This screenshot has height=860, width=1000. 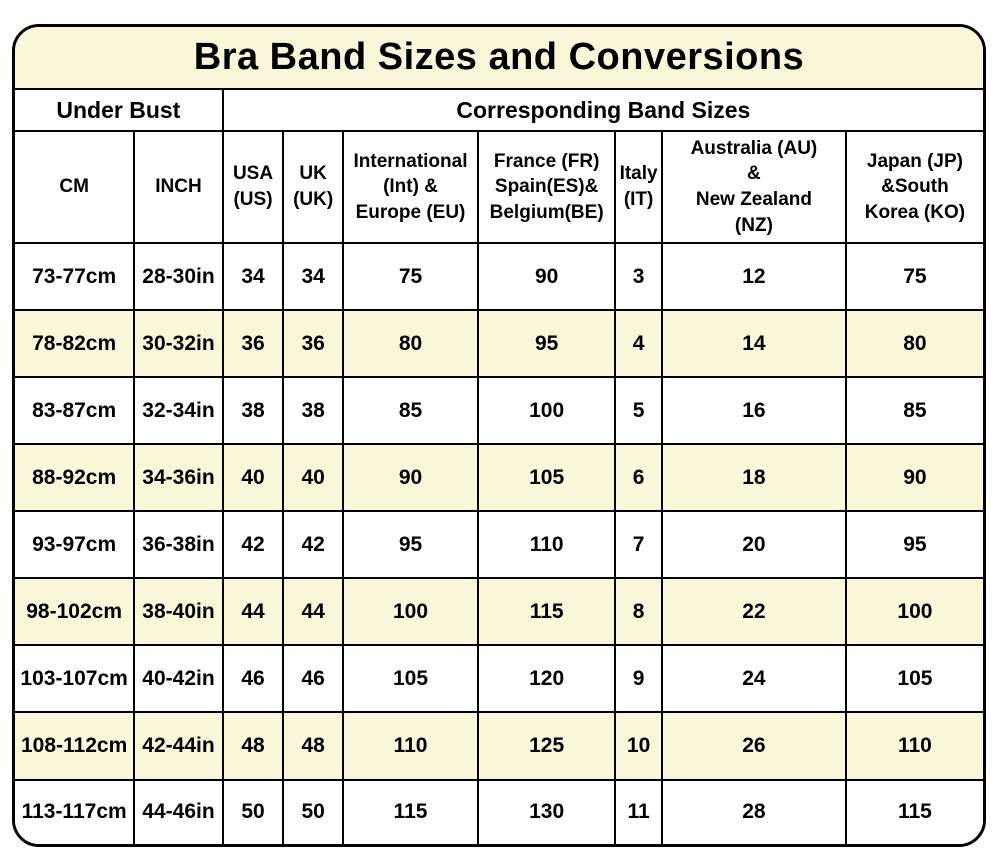 I want to click on cell-cm: 103-107cm, so click(x=75, y=679).